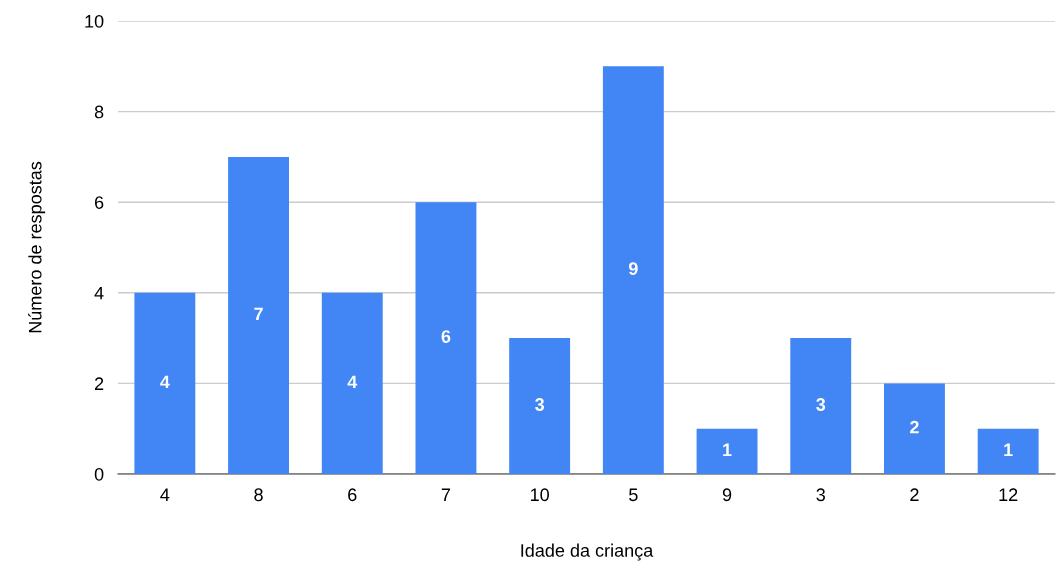 The height and width of the screenshot is (569, 1062). Describe the element at coordinates (727, 495) in the screenshot. I see `x-tick-label: 9` at that location.